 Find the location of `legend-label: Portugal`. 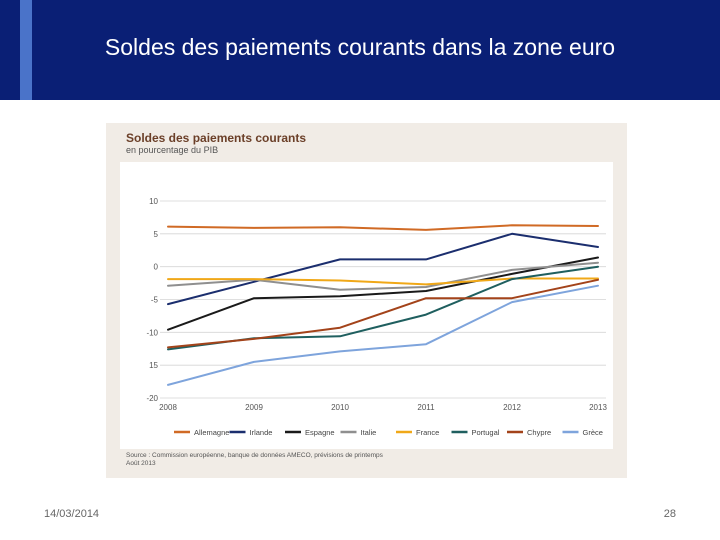

legend-label: Portugal is located at coordinates (486, 432).